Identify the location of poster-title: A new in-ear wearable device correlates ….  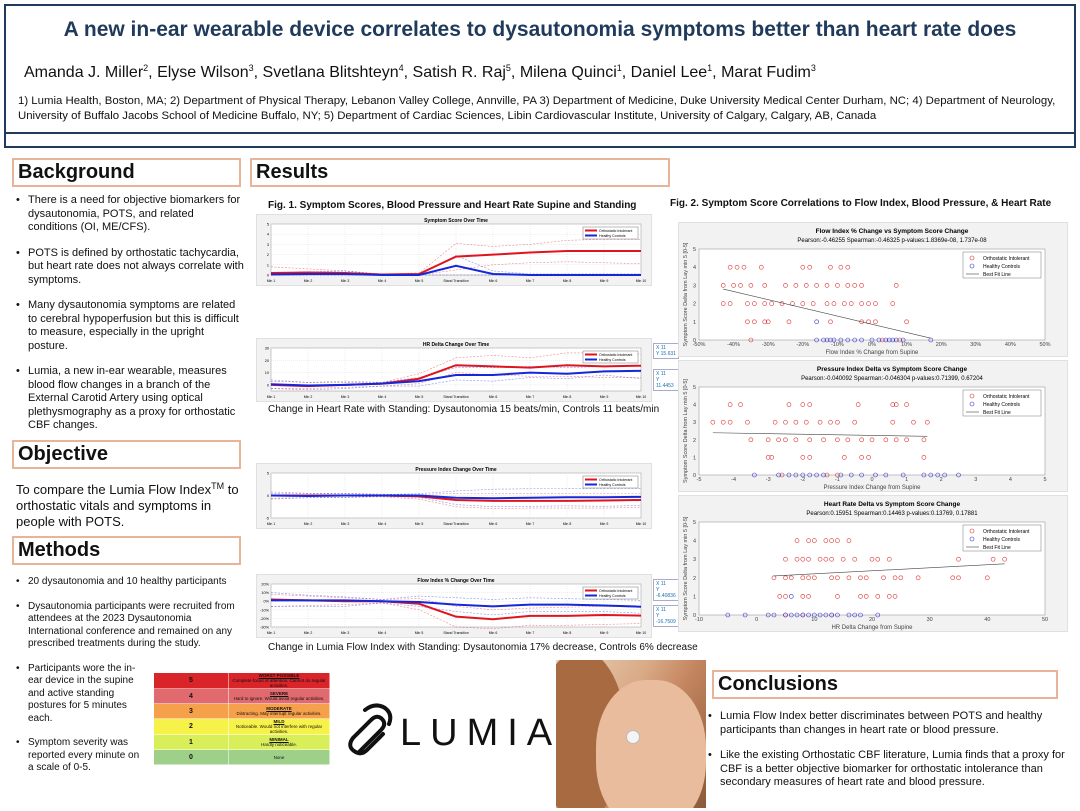
(540, 29).